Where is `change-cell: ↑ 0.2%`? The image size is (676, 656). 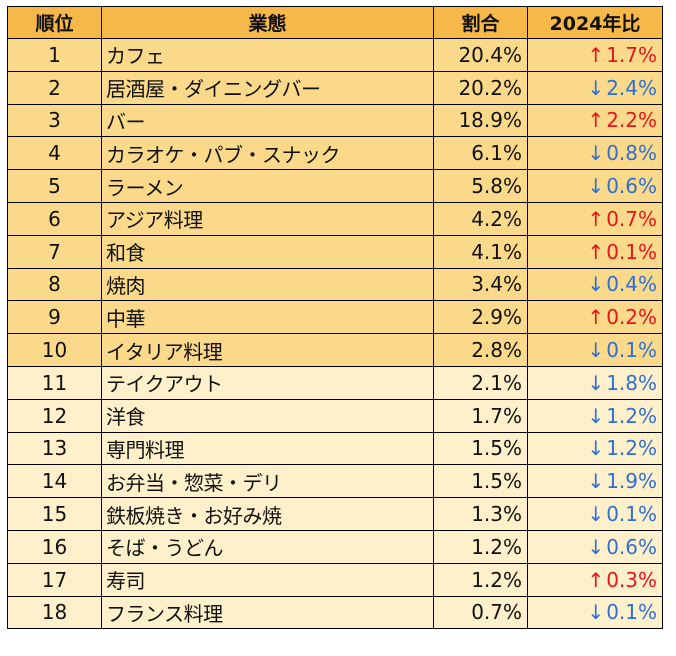
change-cell: ↑ 0.2% is located at coordinates (595, 317).